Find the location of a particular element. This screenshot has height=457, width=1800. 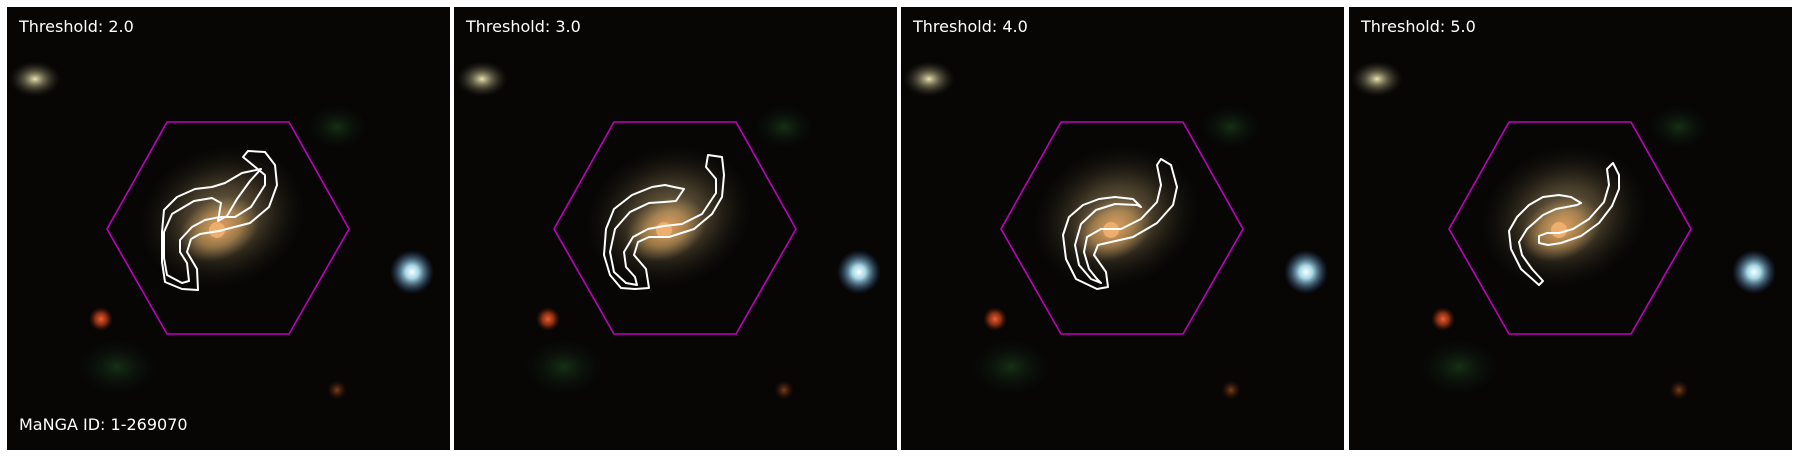

threshold-label: Threshold: 4.0 is located at coordinates (970, 26).